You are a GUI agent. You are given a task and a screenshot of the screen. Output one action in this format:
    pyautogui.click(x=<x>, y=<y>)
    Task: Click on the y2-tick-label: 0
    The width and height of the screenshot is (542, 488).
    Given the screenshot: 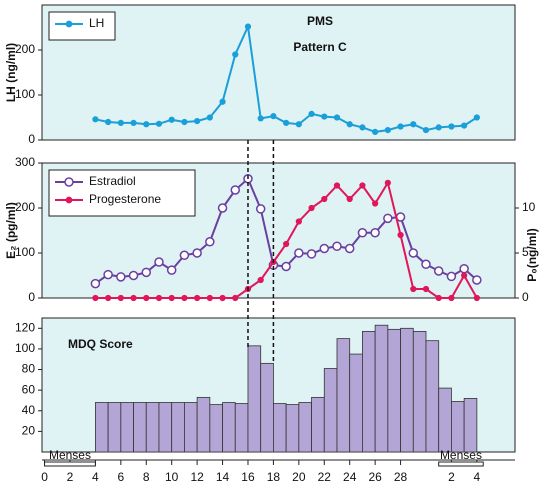 What is the action you would take?
    pyautogui.click(x=525, y=297)
    